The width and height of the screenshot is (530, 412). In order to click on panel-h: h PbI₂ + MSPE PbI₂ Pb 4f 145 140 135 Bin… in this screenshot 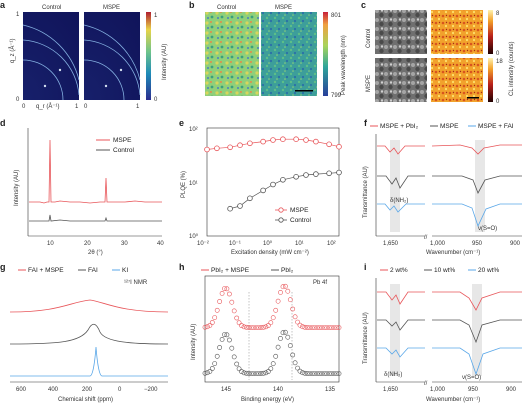, I will do `click(262, 334)`.